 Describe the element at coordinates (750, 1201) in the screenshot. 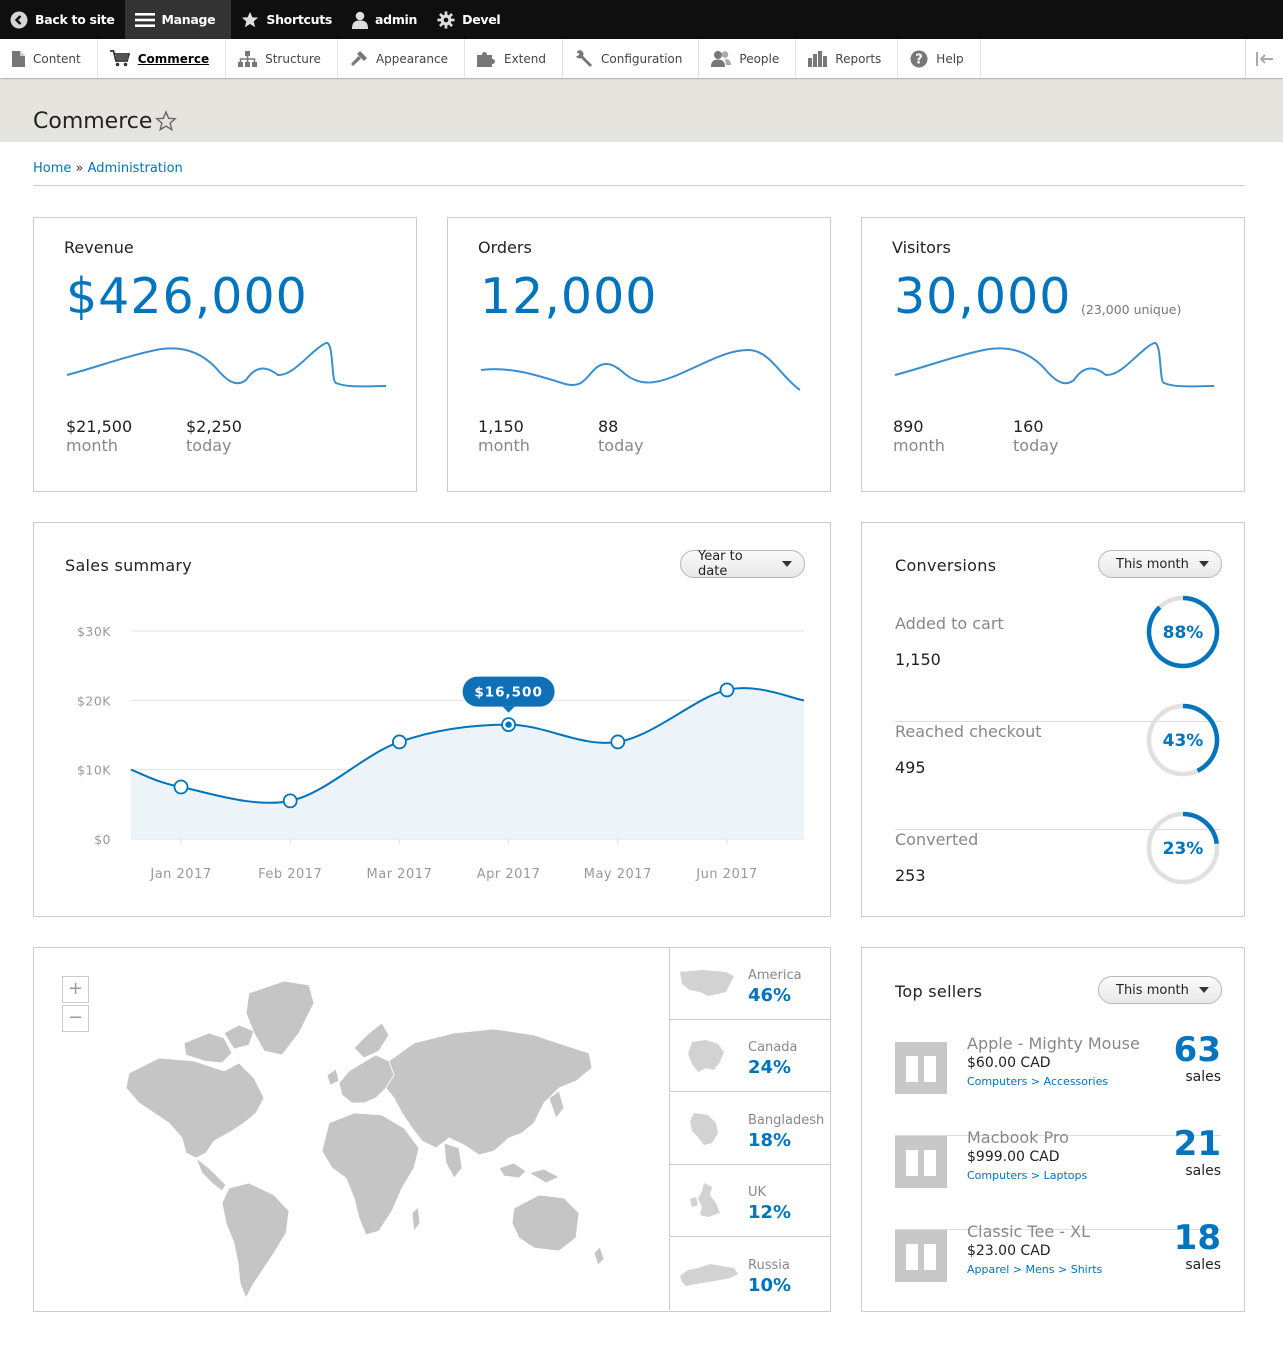

I see `region-uk: UK 12%` at that location.